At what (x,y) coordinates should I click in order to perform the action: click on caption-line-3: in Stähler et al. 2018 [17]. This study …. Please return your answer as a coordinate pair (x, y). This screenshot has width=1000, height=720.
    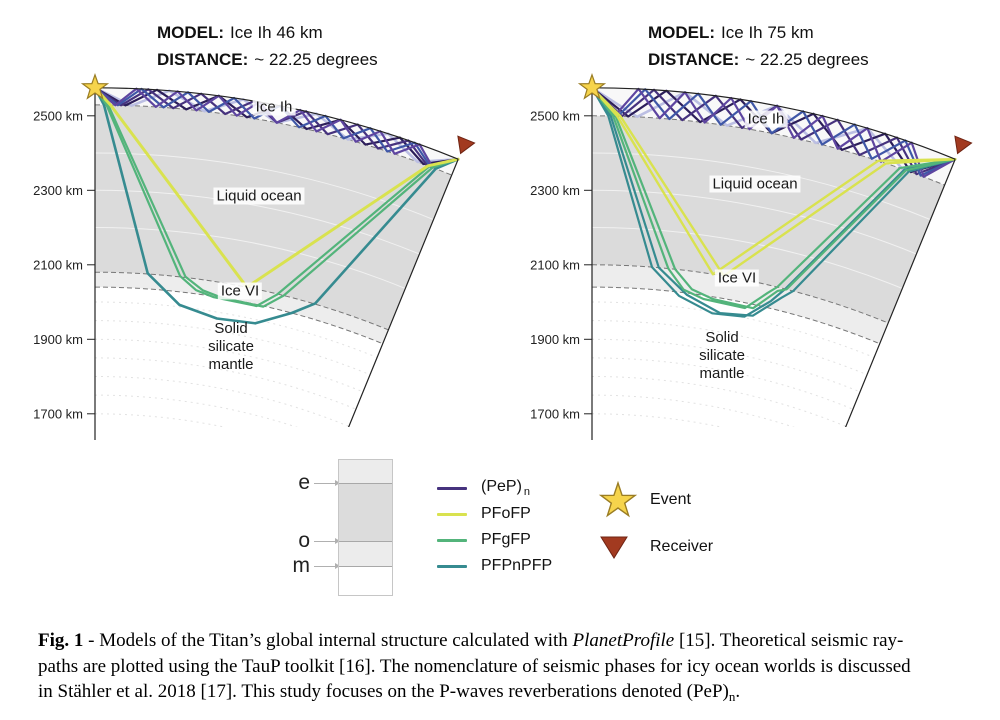
    Looking at the image, I should click on (389, 692).